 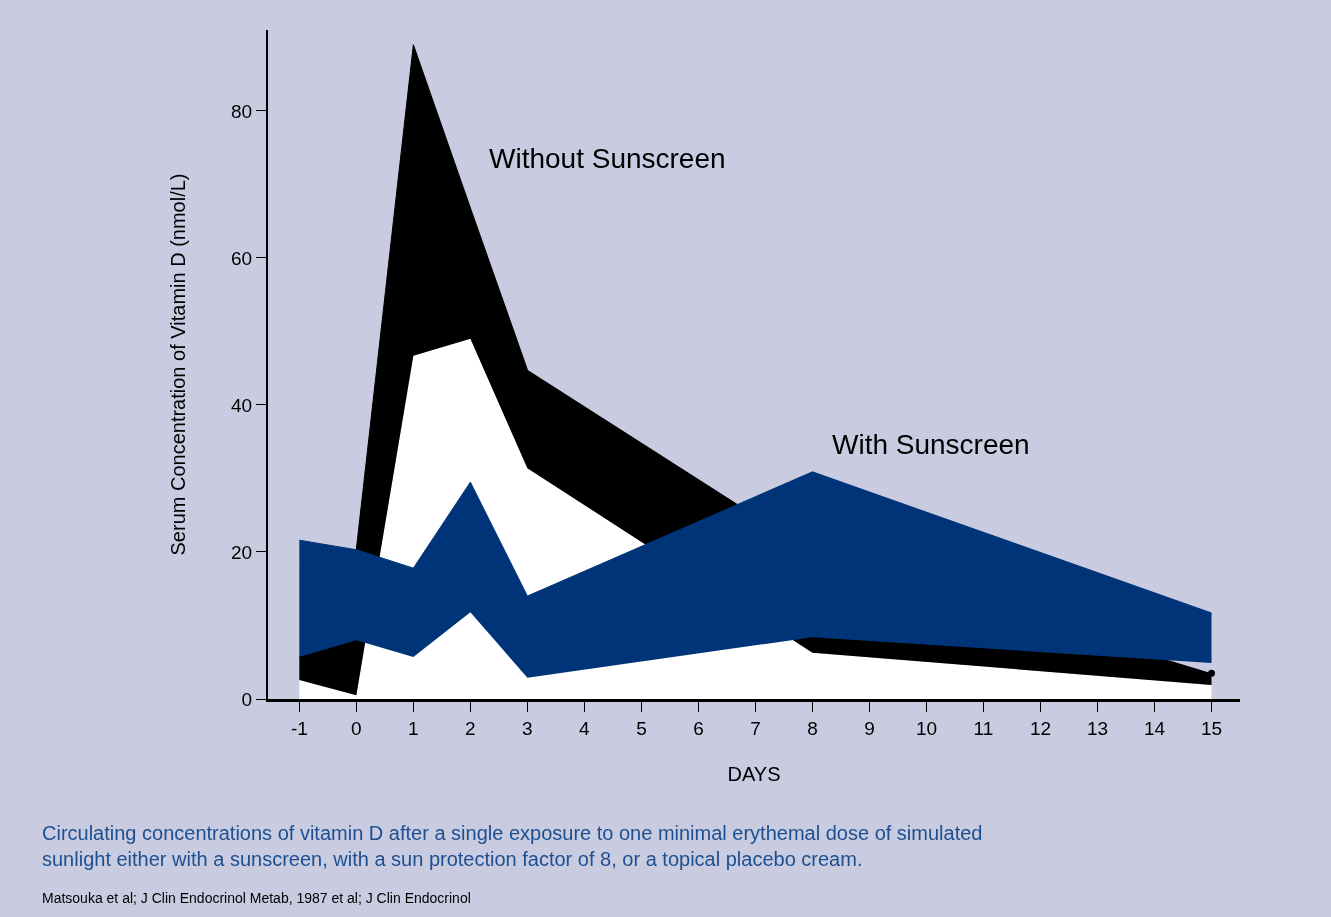 I want to click on x-tick-label: 13, so click(x=1097, y=728).